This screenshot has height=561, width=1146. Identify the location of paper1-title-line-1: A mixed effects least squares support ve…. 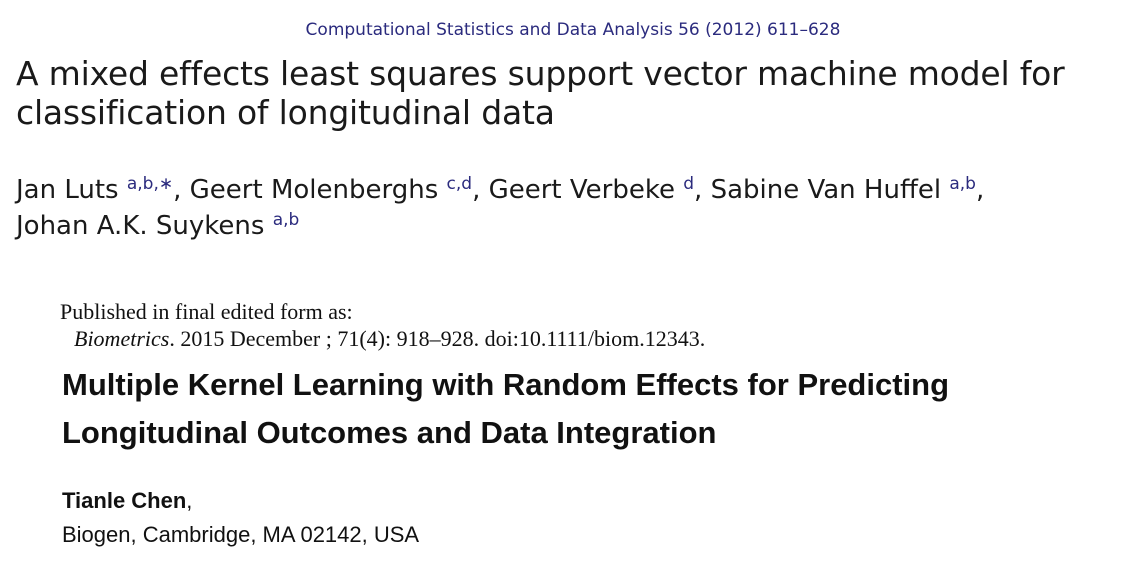
(540, 73).